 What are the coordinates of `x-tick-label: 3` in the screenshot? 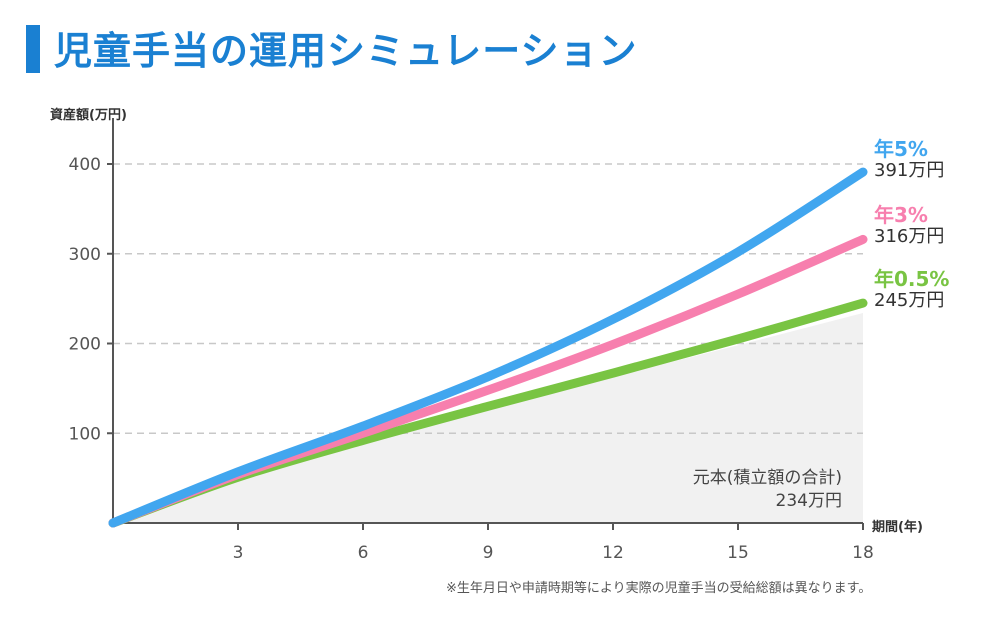 It's located at (238, 553).